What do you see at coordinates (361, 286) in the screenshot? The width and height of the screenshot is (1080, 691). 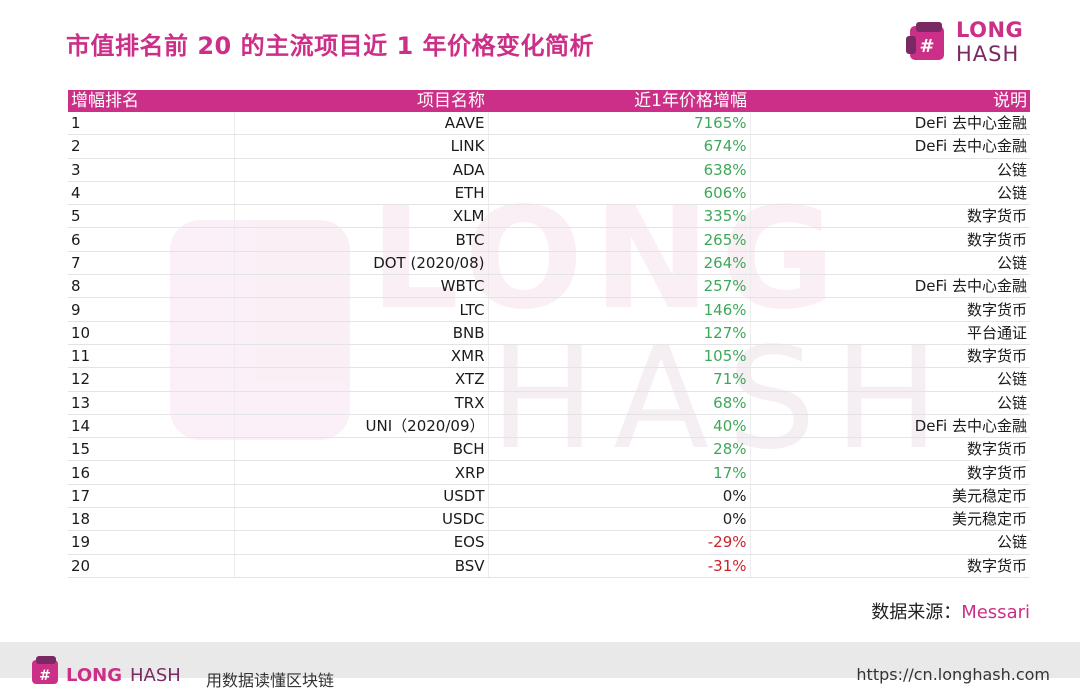 I see `cell-name: WBTC` at bounding box center [361, 286].